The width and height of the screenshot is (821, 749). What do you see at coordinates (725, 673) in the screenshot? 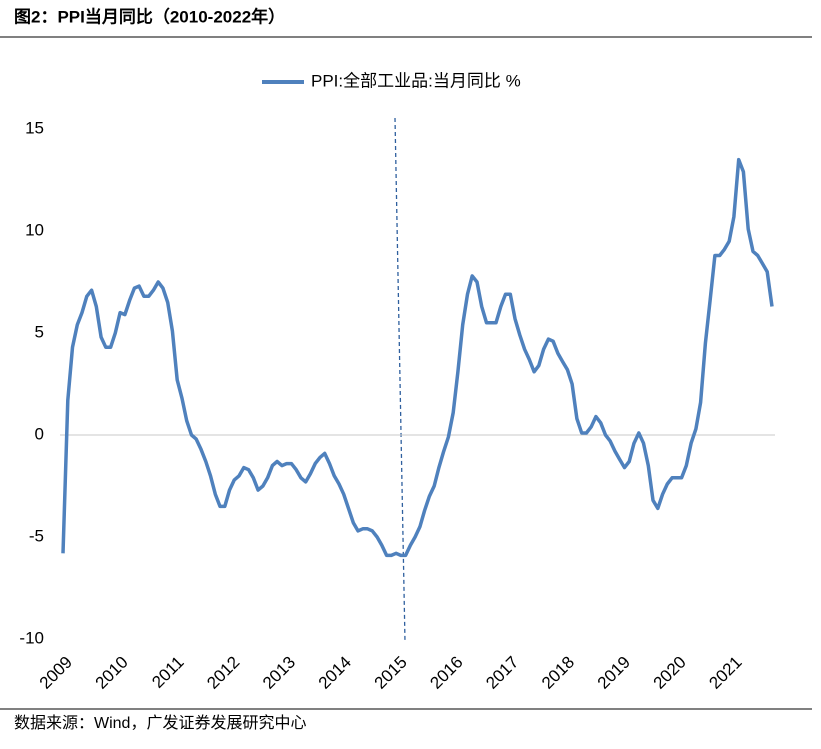
I see `x-tick-label: 2021` at bounding box center [725, 673].